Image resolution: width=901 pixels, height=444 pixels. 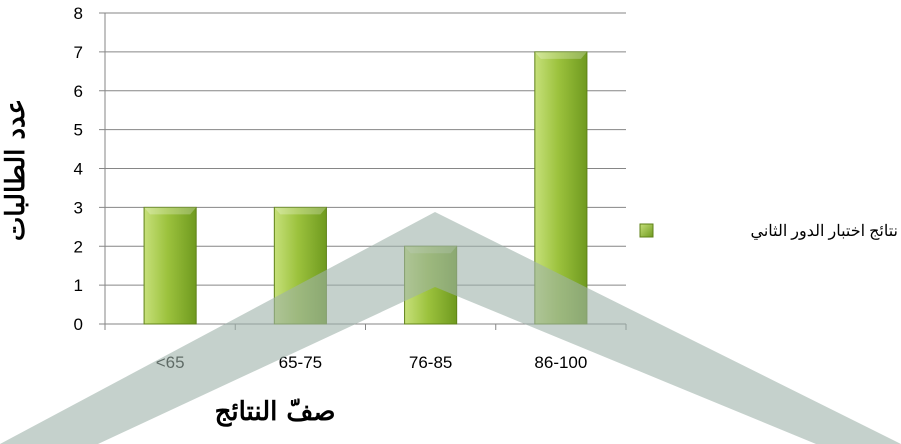 I want to click on x-tick-label: 65-75, so click(x=300, y=362).